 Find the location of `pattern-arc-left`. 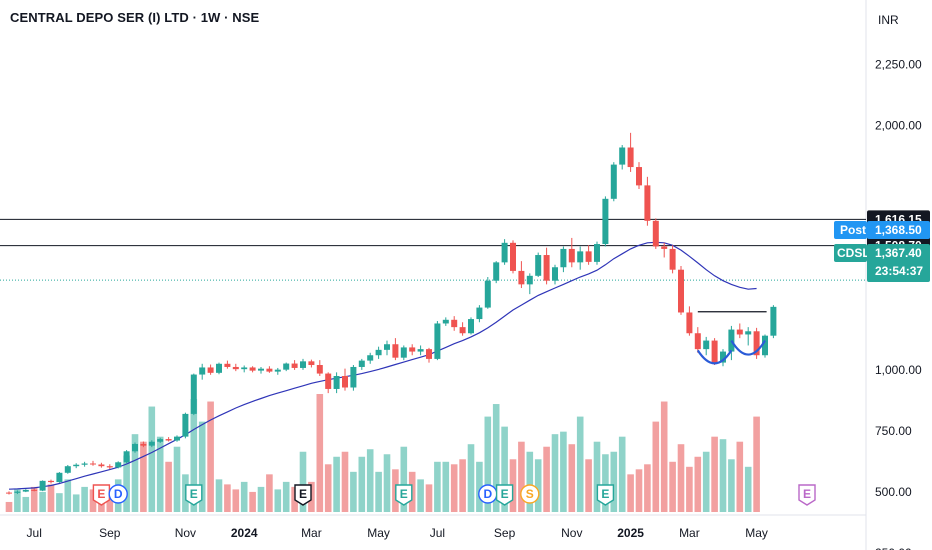

pattern-arc-left is located at coordinates (714, 357).